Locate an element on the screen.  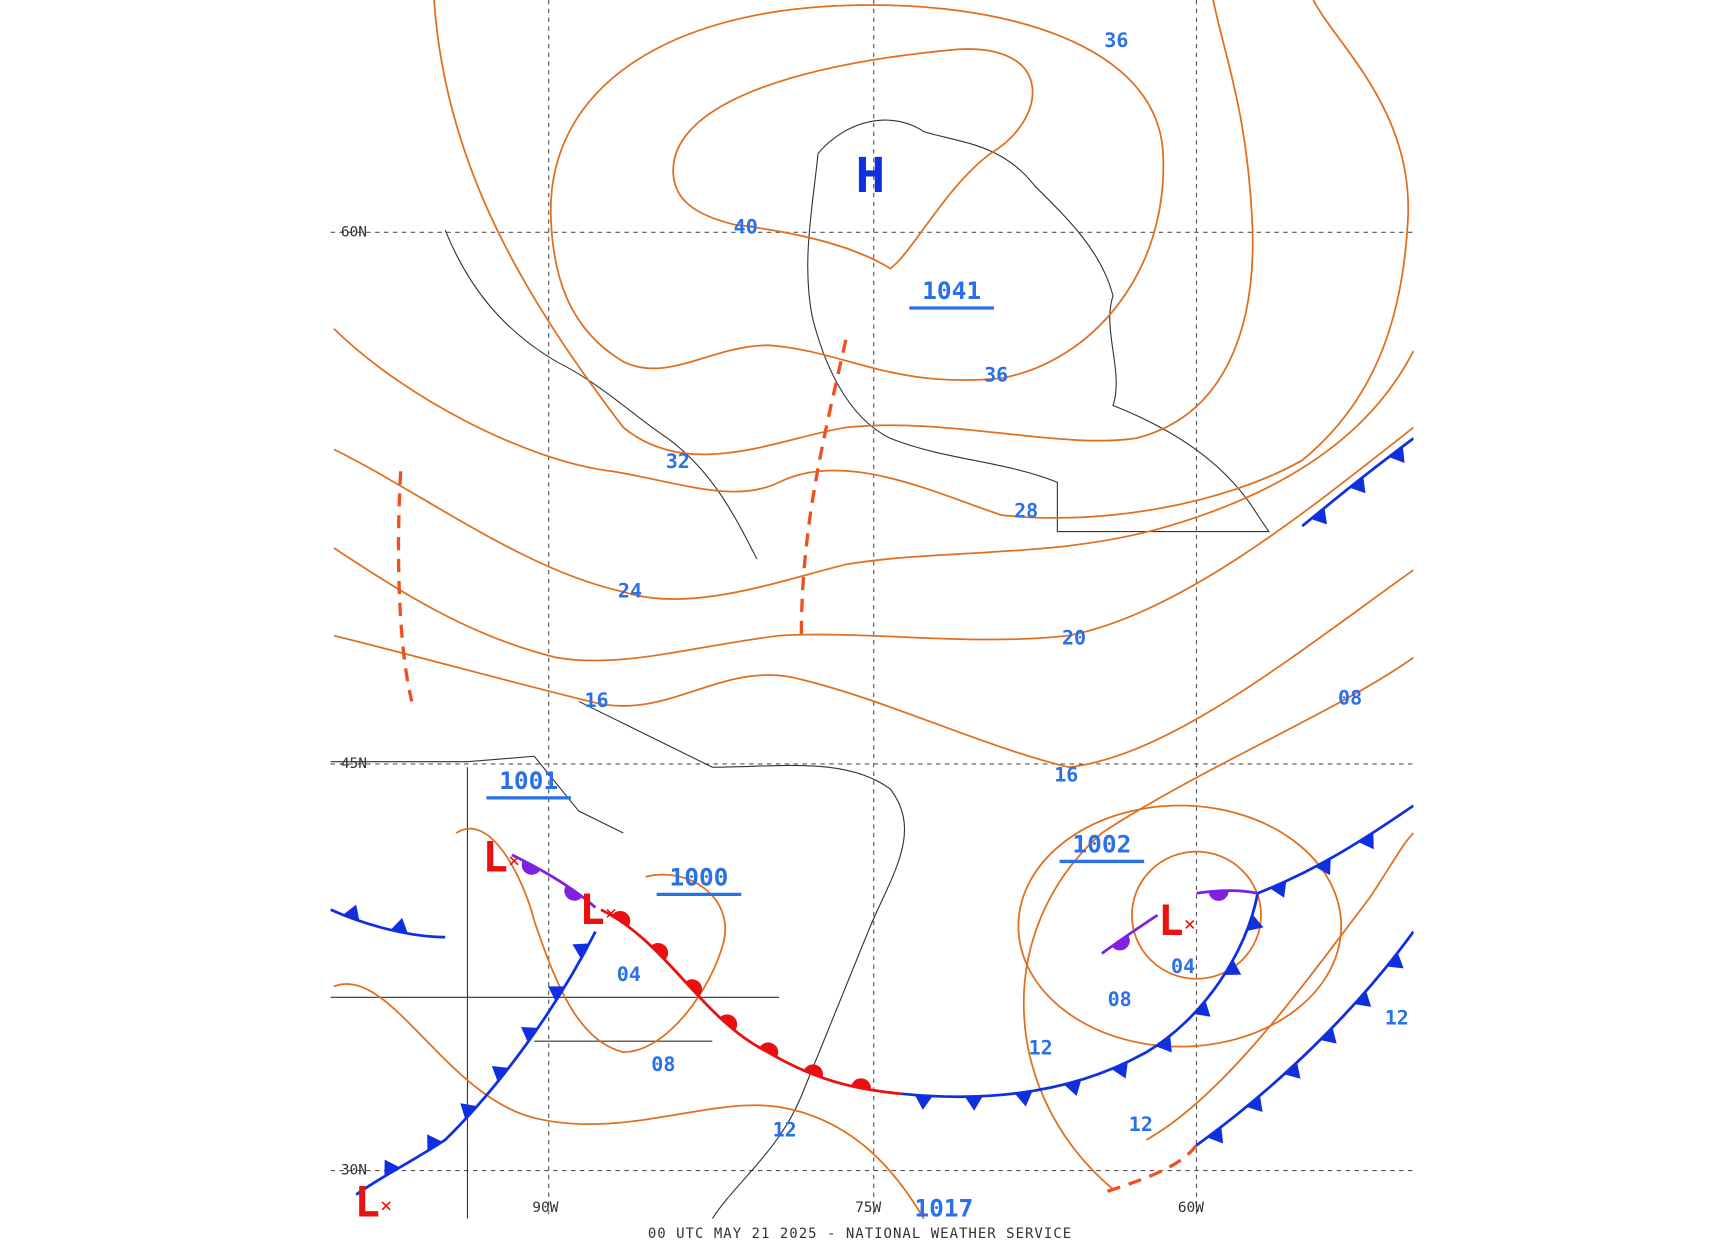
isobar-label: 20 is located at coordinates (1074, 638).